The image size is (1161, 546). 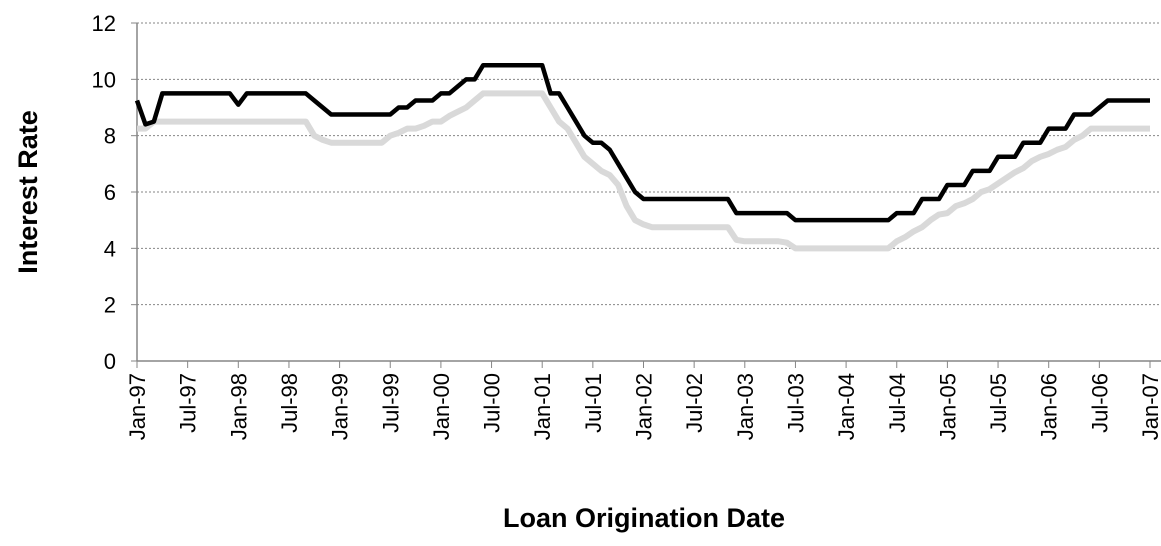 What do you see at coordinates (998, 403) in the screenshot?
I see `x-tick-label: Jul-05` at bounding box center [998, 403].